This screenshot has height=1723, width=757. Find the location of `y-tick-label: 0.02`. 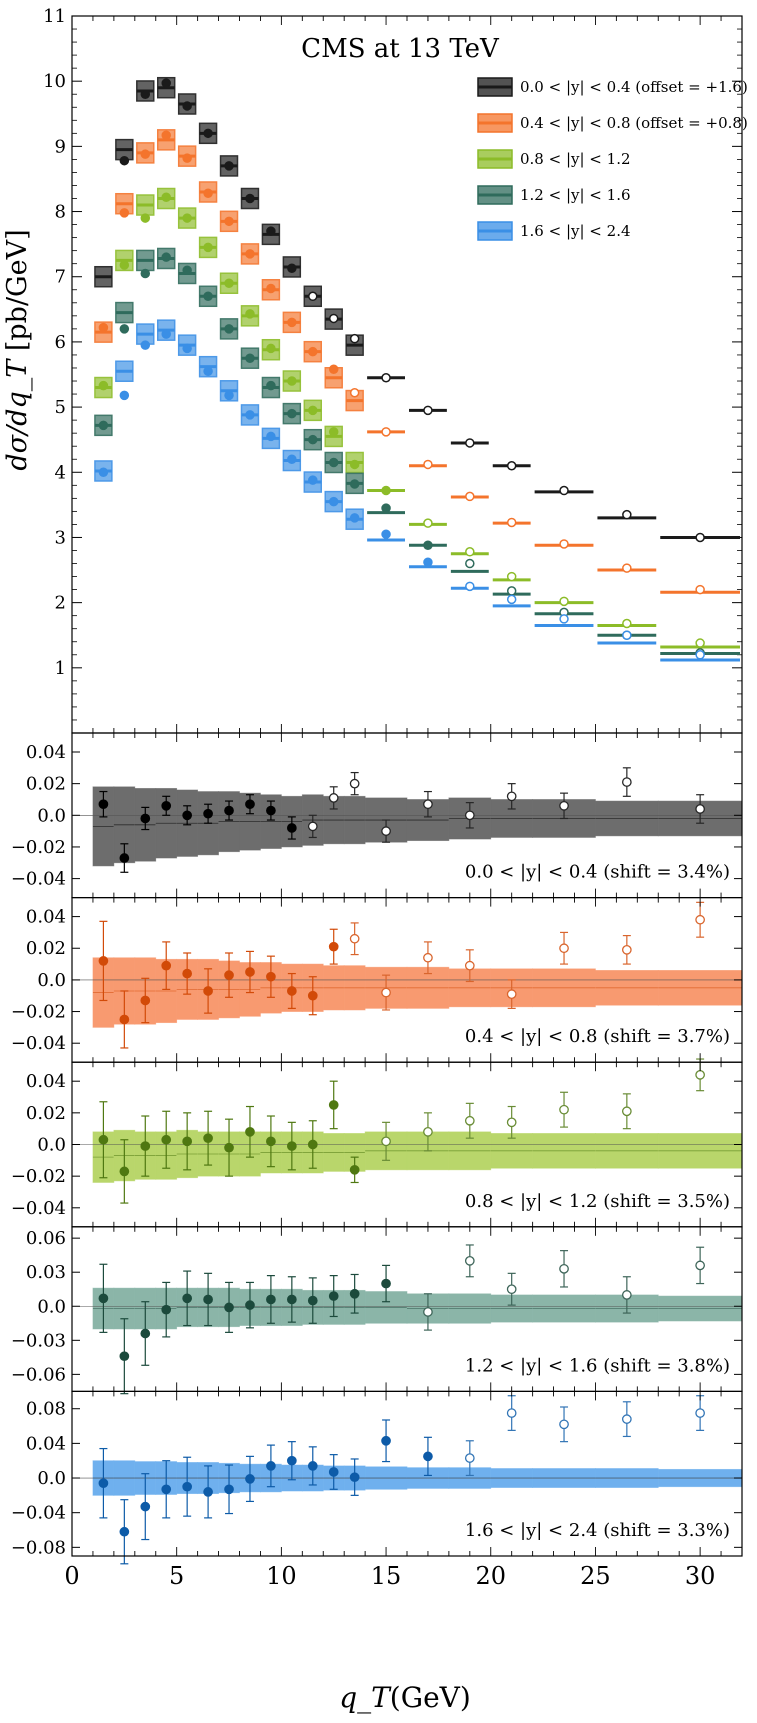

y-tick-label: 0.02 is located at coordinates (46, 784).